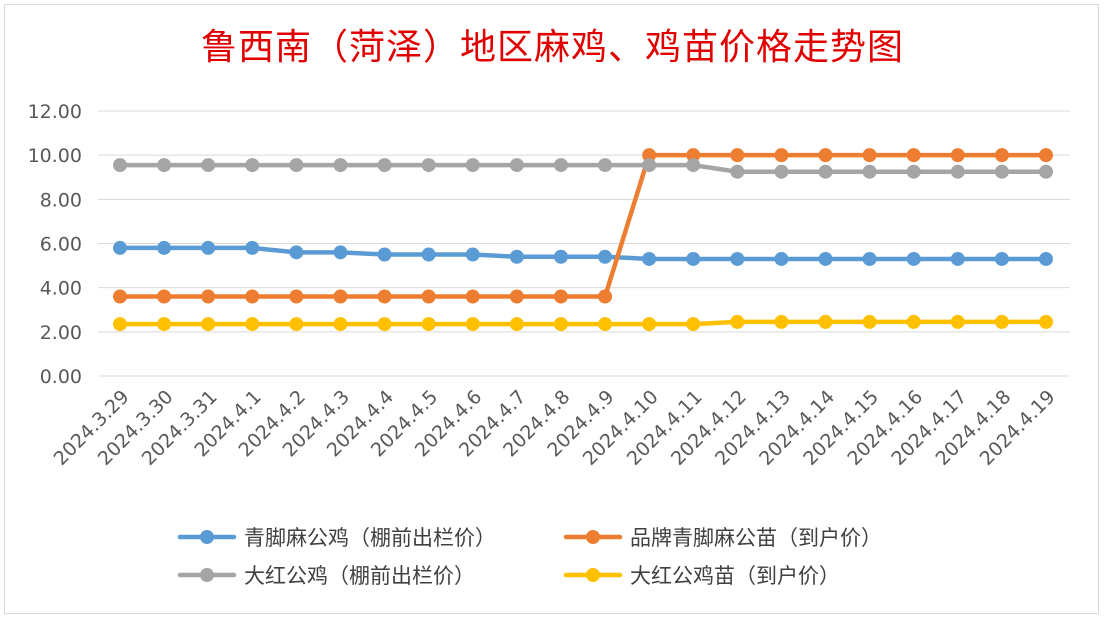 The image size is (1105, 620). I want to click on legend-label: 青脚麻公鸡（棚前出栏价）, so click(370, 538).